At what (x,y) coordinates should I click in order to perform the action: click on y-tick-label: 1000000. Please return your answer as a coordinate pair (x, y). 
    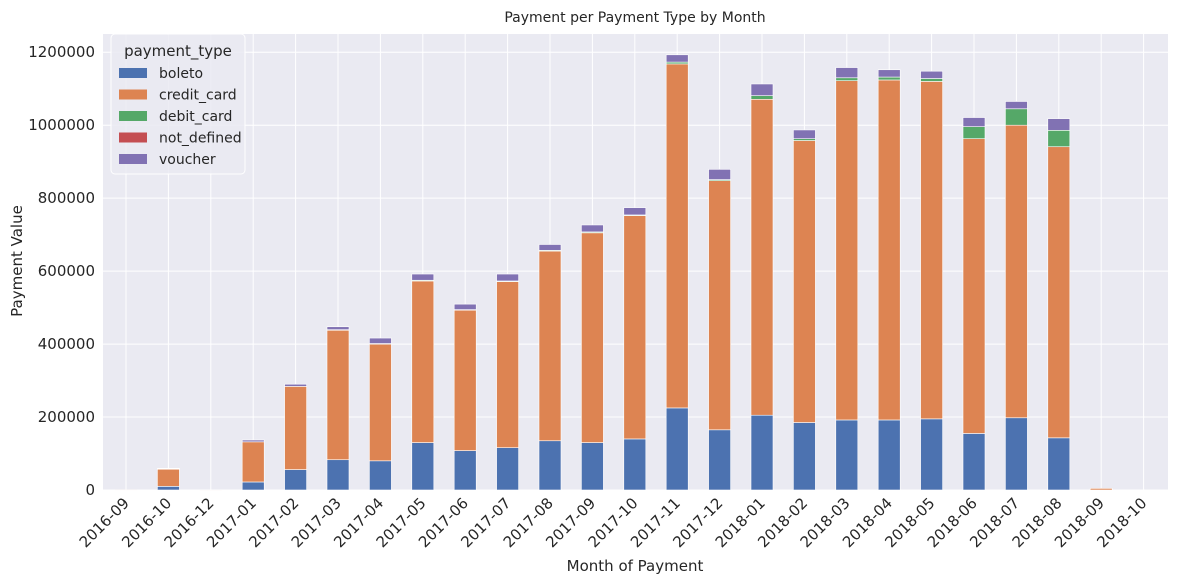
    Looking at the image, I should click on (61, 125).